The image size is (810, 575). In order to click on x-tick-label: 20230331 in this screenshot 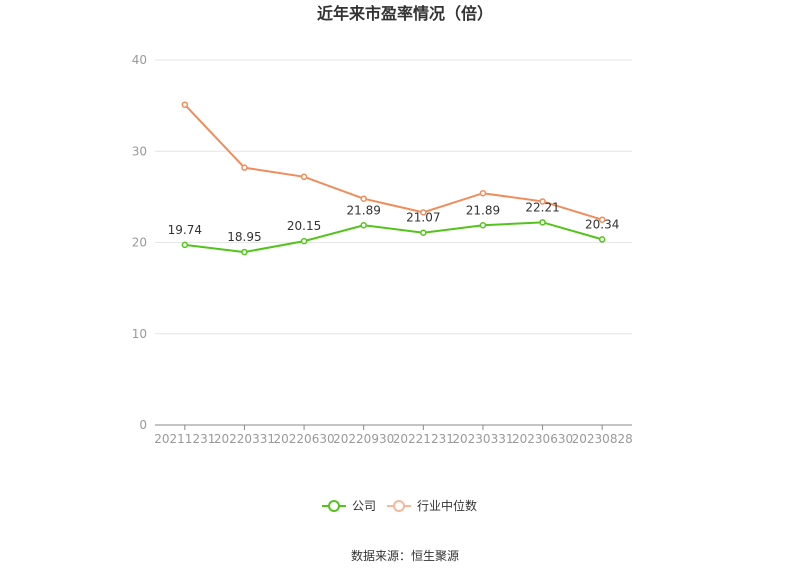, I will do `click(482, 439)`.